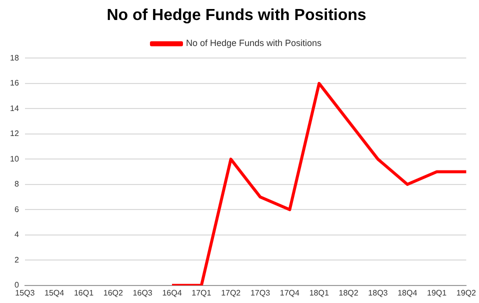 This screenshot has width=479, height=303. What do you see at coordinates (25, 293) in the screenshot?
I see `x-tick-label: 15Q3` at bounding box center [25, 293].